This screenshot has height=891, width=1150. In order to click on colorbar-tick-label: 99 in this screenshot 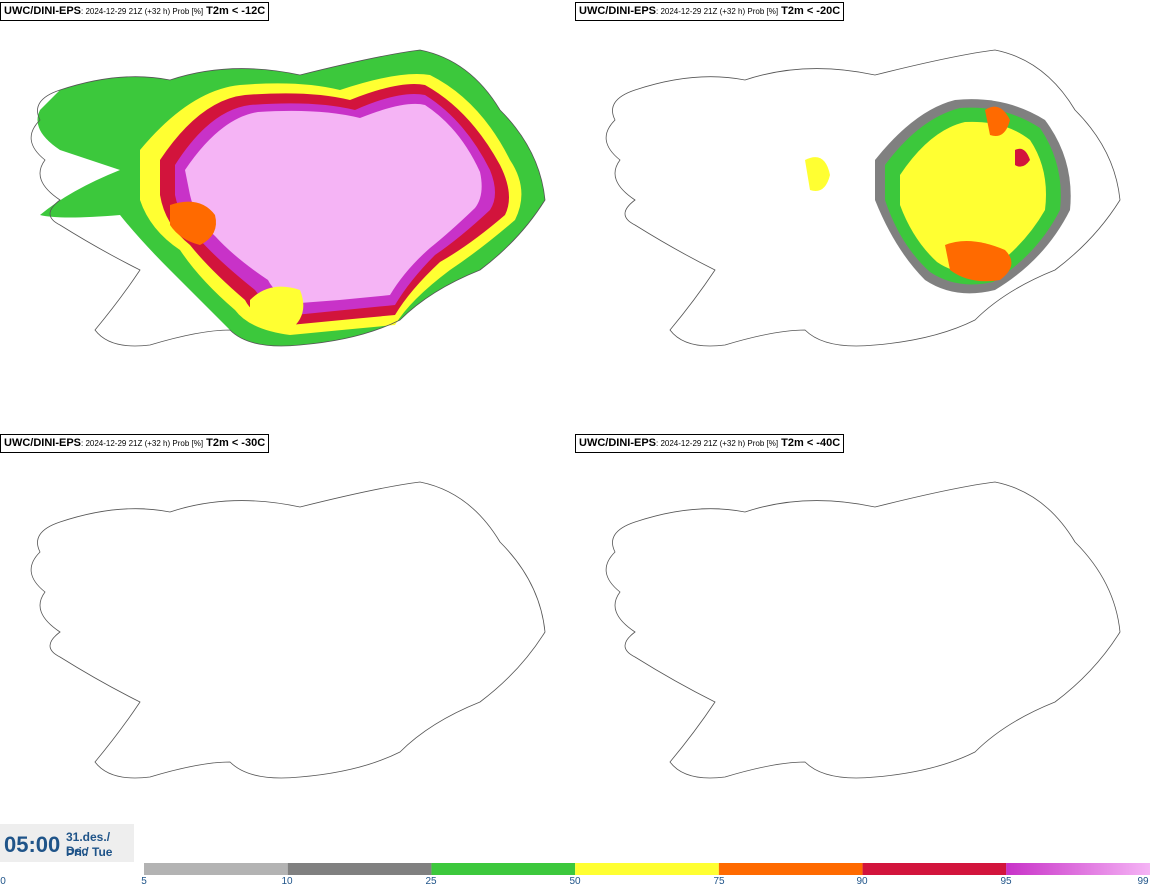, I will do `click(1143, 881)`.